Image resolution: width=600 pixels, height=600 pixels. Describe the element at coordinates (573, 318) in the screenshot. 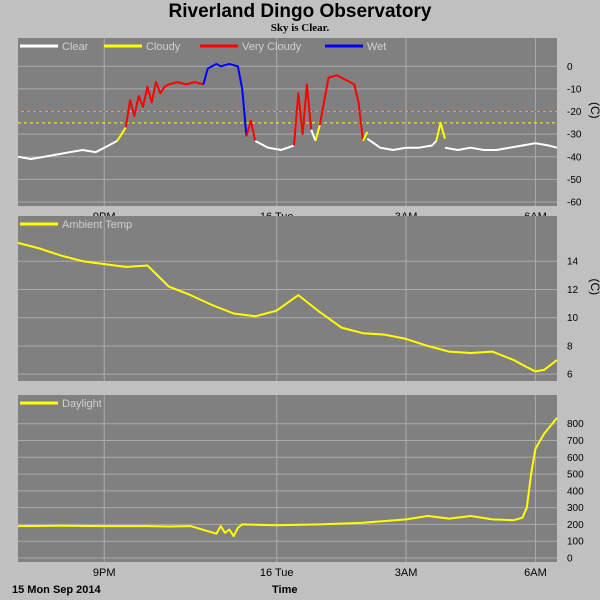

I see `y-tick-label: 10` at that location.